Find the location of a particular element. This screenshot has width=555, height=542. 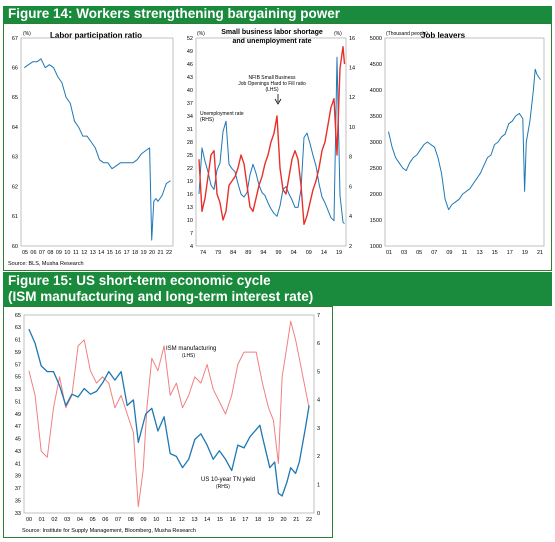

ism-x-tick-0: 00 is located at coordinates (29, 520).